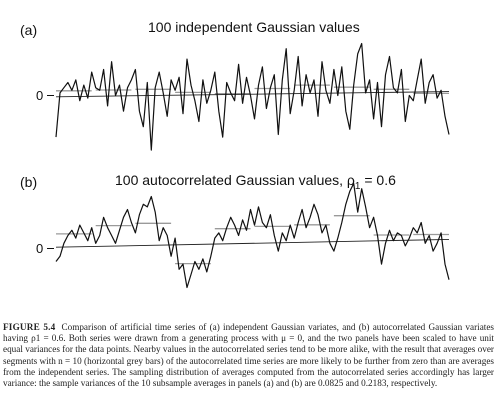 The width and height of the screenshot is (497, 409). I want to click on trend-line, so click(252, 243).